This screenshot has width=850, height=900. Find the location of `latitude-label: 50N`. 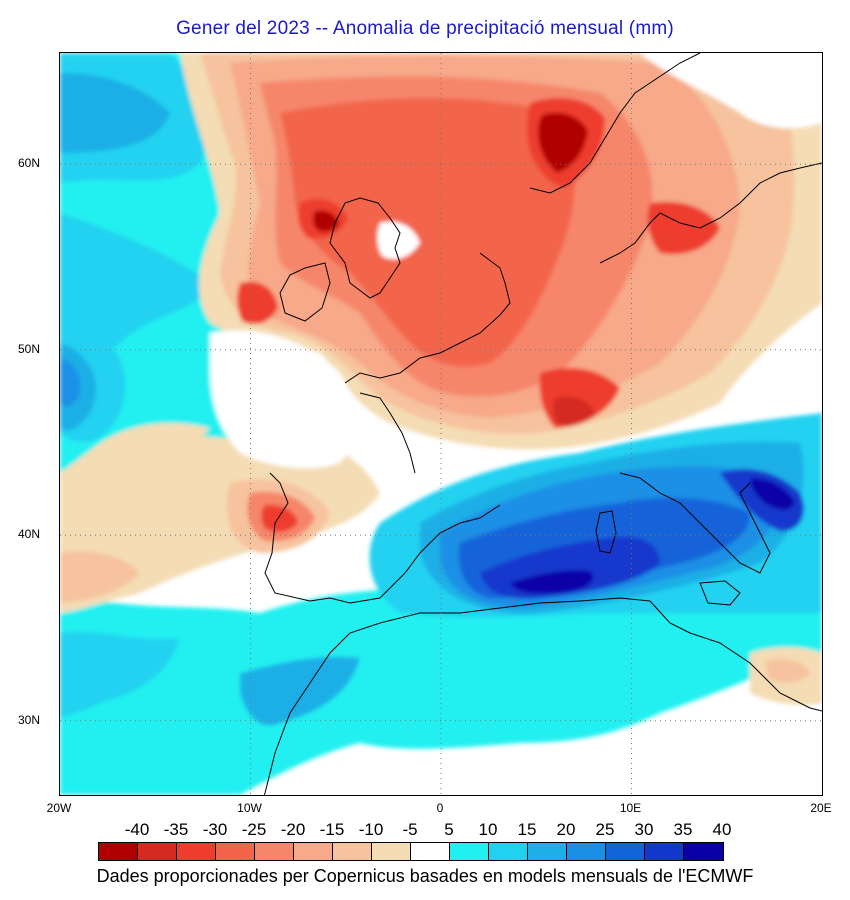

latitude-label: 50N is located at coordinates (29, 348).